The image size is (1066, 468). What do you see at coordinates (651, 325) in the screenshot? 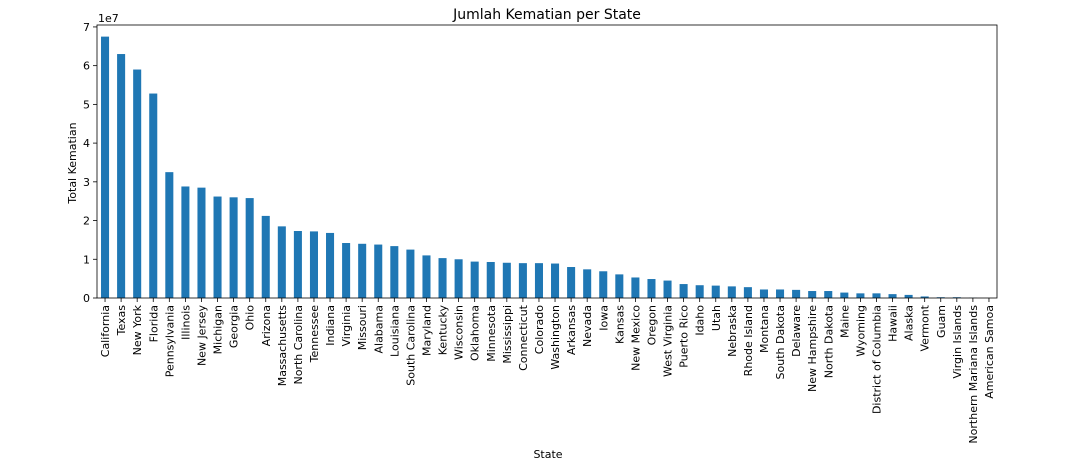
I see `x-tick-label: Oregon` at bounding box center [651, 325].